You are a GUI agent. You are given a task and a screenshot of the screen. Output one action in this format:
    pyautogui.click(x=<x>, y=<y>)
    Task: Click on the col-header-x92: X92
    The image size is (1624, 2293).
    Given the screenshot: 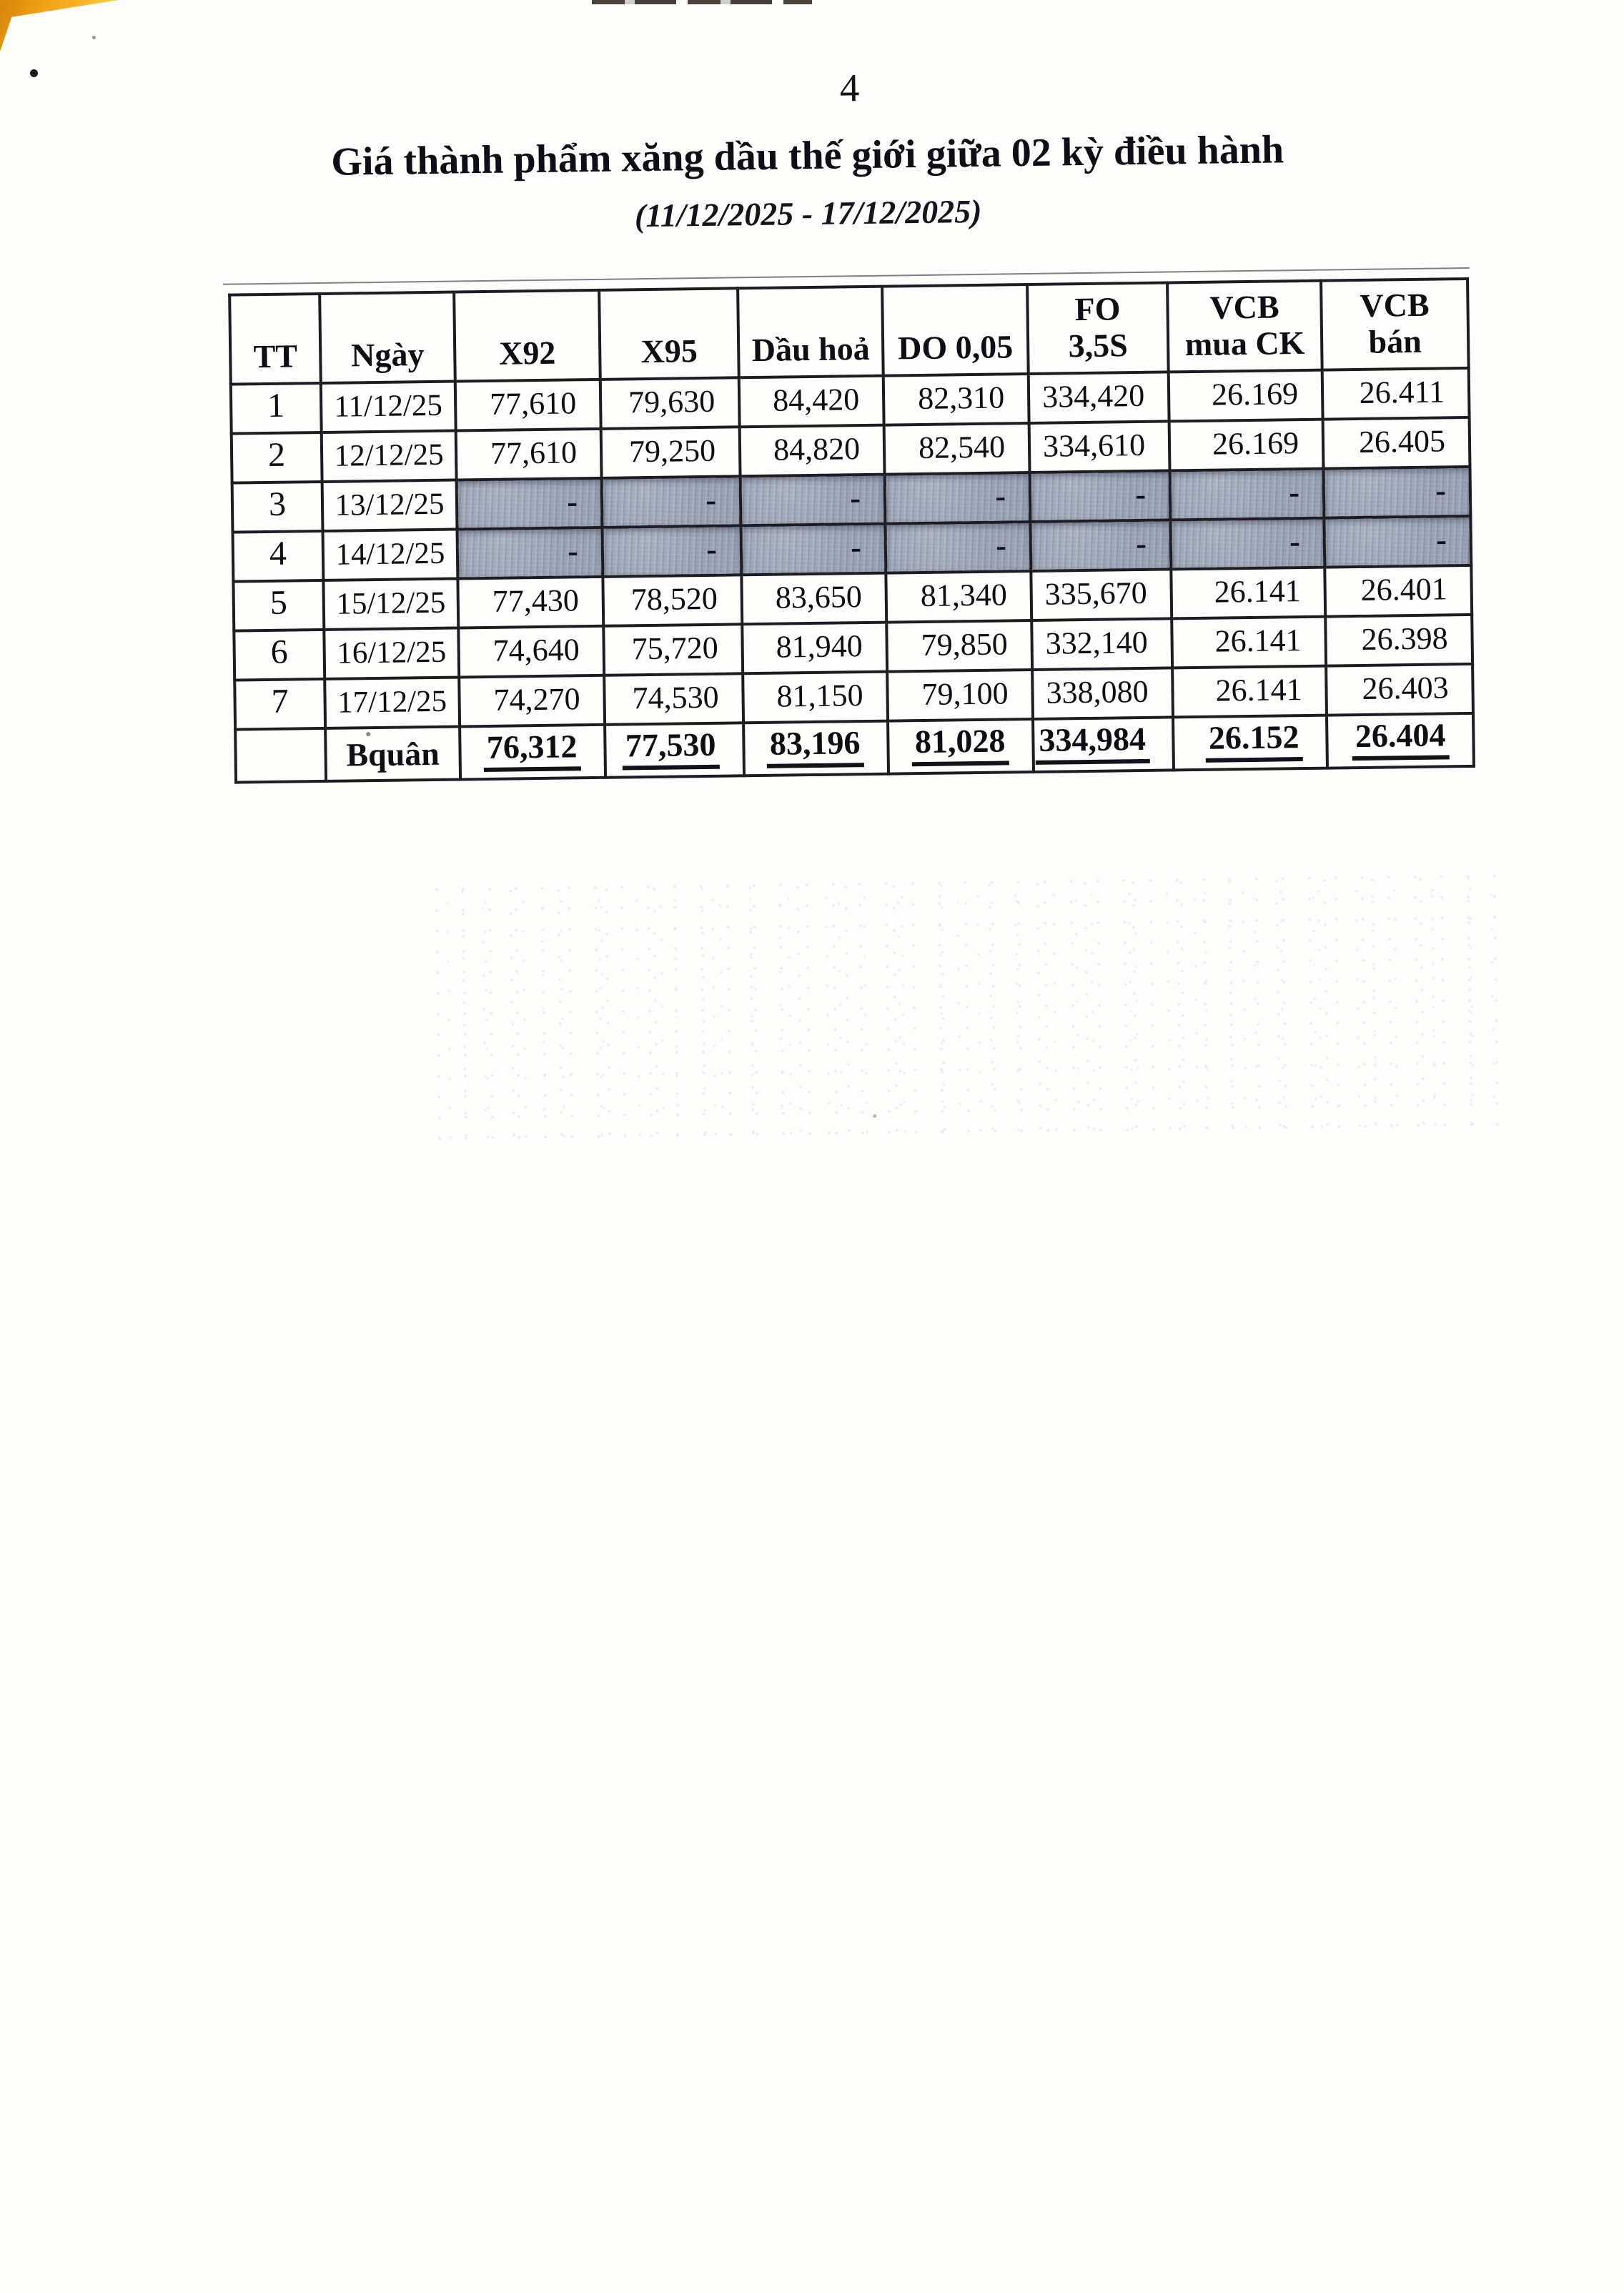 What is the action you would take?
    pyautogui.click(x=527, y=335)
    